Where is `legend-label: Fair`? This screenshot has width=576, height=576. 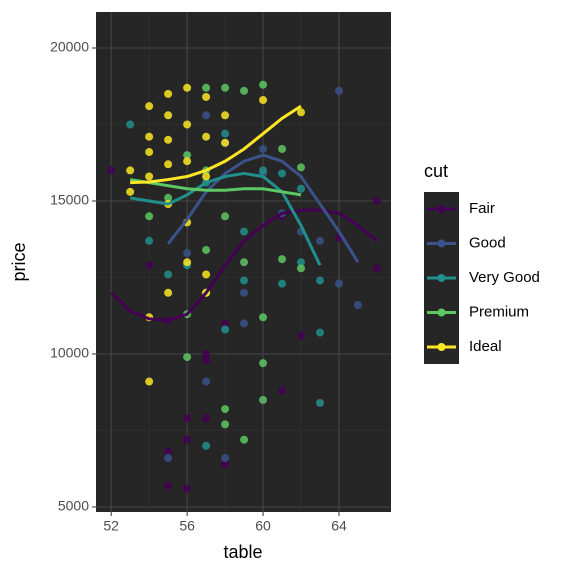 legend-label: Fair is located at coordinates (482, 208).